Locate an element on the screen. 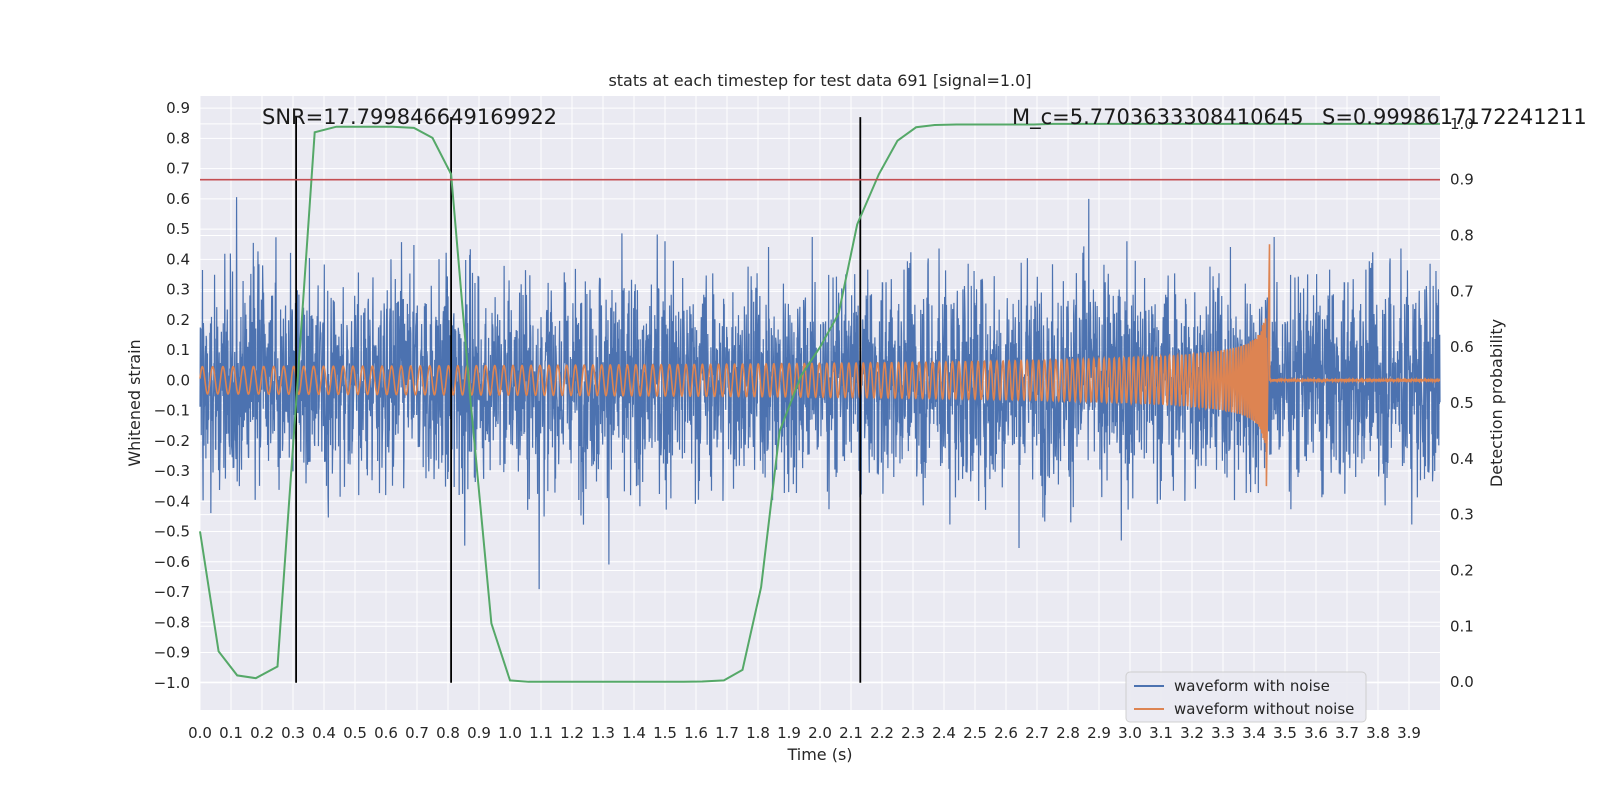  y-tick-label: 0.8 is located at coordinates (178, 138).